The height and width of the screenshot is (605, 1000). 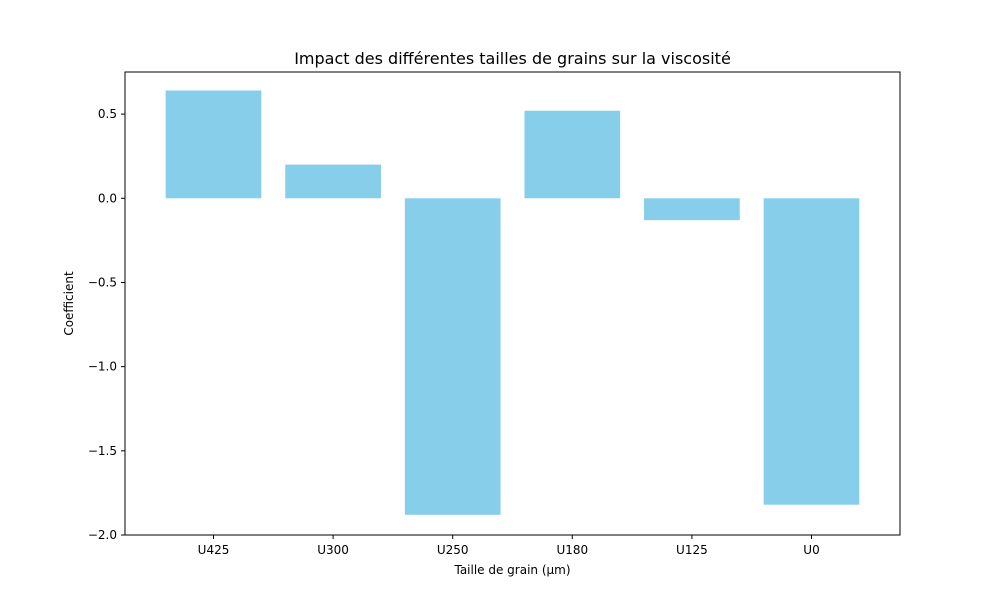 What do you see at coordinates (102, 282) in the screenshot?
I see `y-tick-label: −0.5` at bounding box center [102, 282].